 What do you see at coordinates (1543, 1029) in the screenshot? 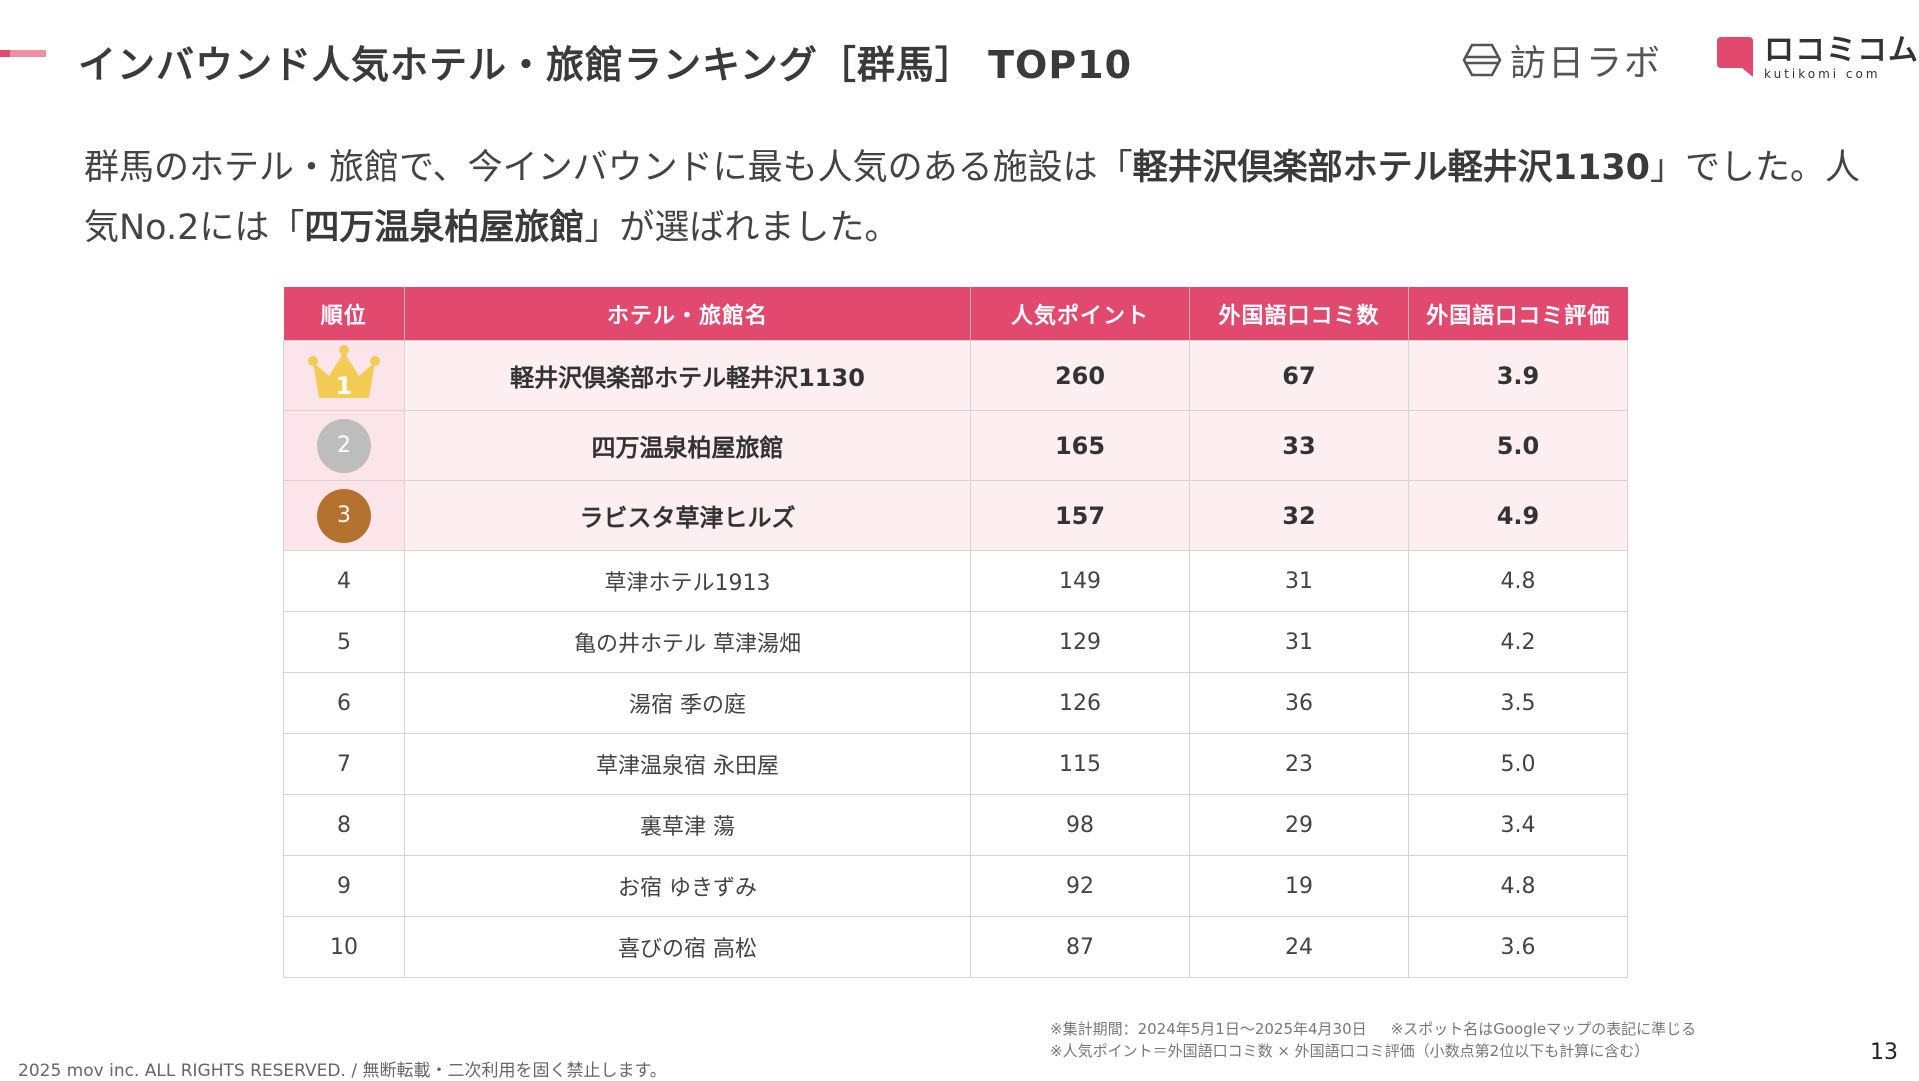
I see `note-spot-name: ※スポット名はGoogleマップの表記に準じる` at bounding box center [1543, 1029].